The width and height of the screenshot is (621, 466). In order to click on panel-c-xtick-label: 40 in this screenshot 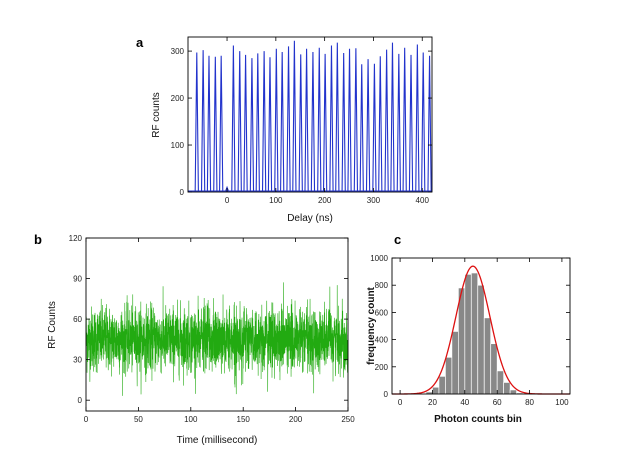, I will do `click(464, 402)`.